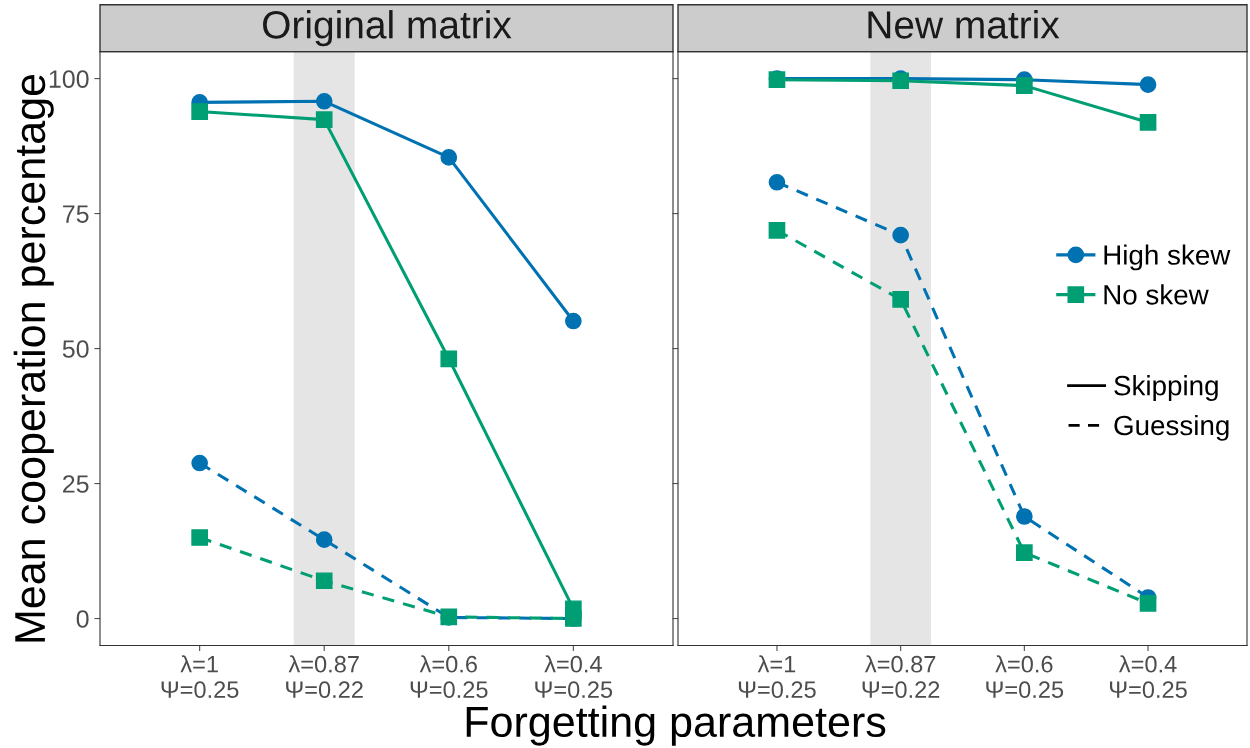 This screenshot has width=1250, height=748. Describe the element at coordinates (676, 725) in the screenshot. I see `x-axis-title: Forgetting parameters` at that location.